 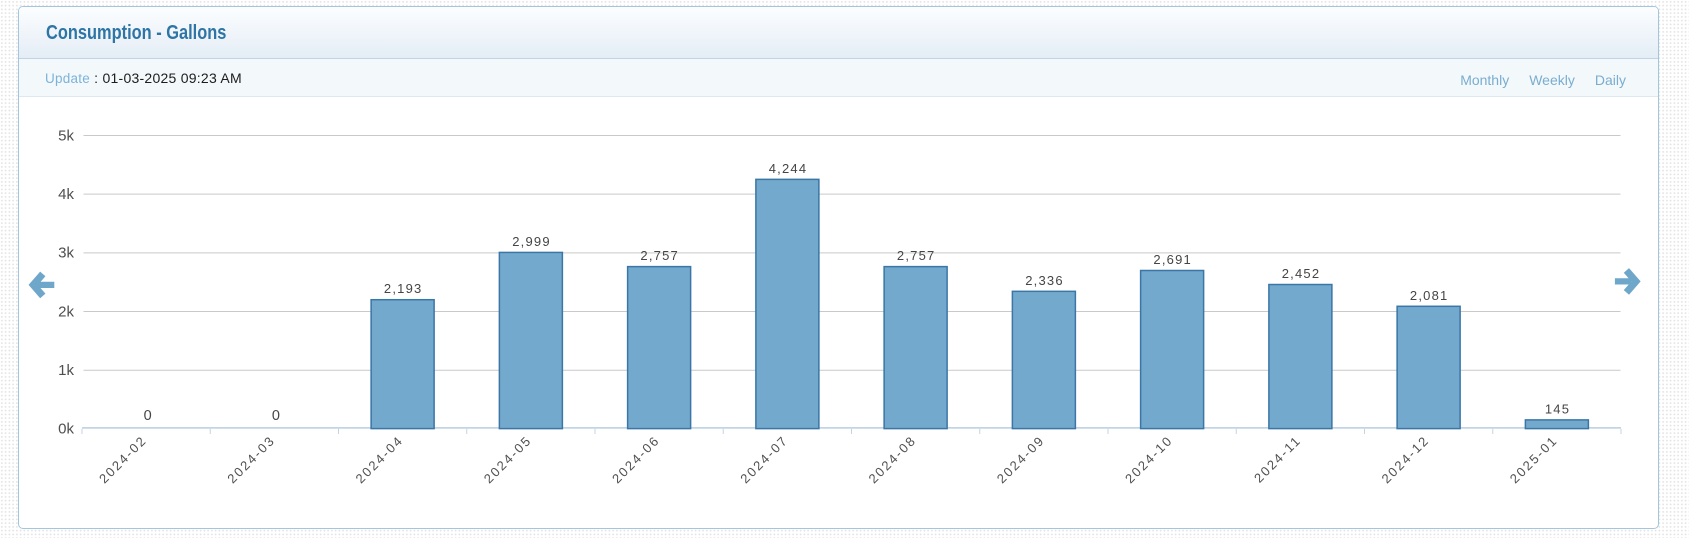 I want to click on svg-text: 2024-04, so click(x=379, y=460).